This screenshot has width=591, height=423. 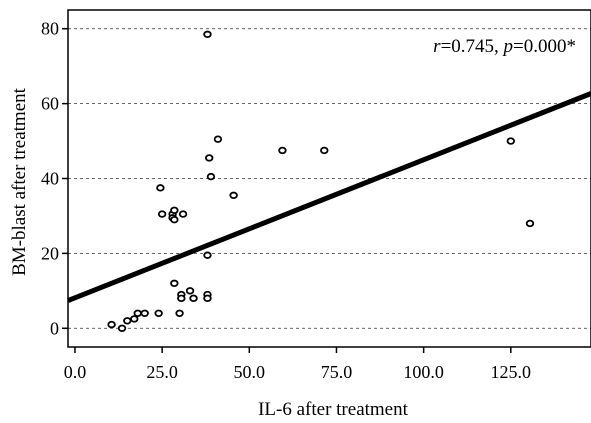 I want to click on y-axis-ticks: 0 20 40 60 80, so click(x=54, y=178).